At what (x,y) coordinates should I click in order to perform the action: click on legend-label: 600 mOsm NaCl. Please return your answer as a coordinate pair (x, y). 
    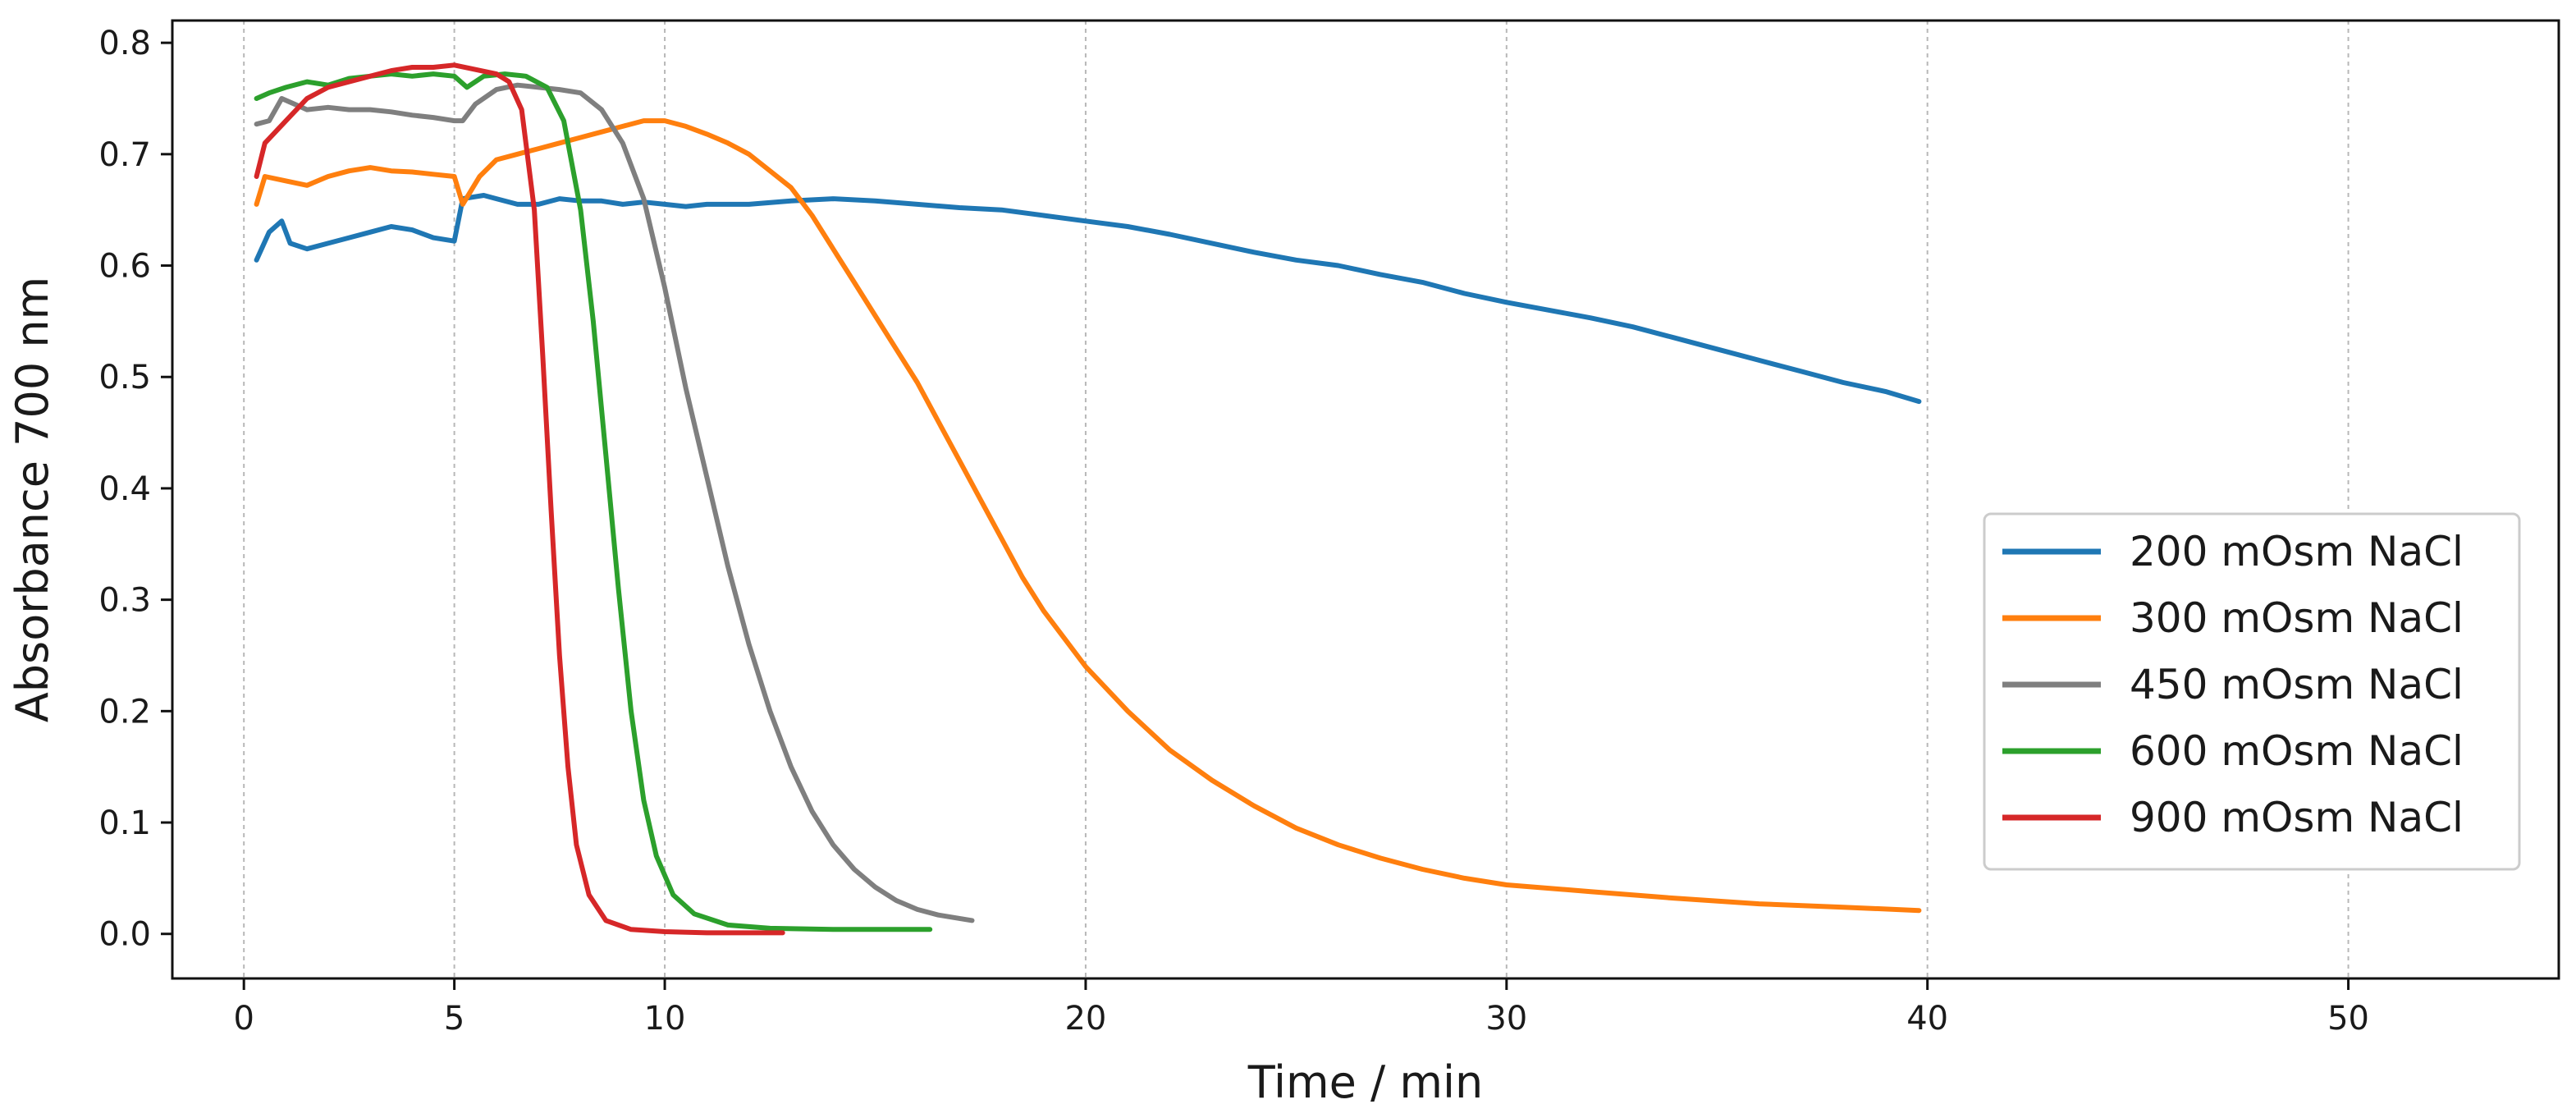
    Looking at the image, I should click on (2297, 751).